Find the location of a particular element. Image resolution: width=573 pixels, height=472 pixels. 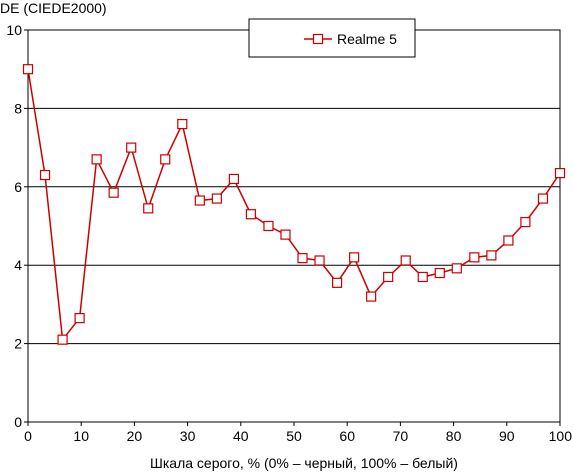

y-tick-label: 4 is located at coordinates (18, 265).